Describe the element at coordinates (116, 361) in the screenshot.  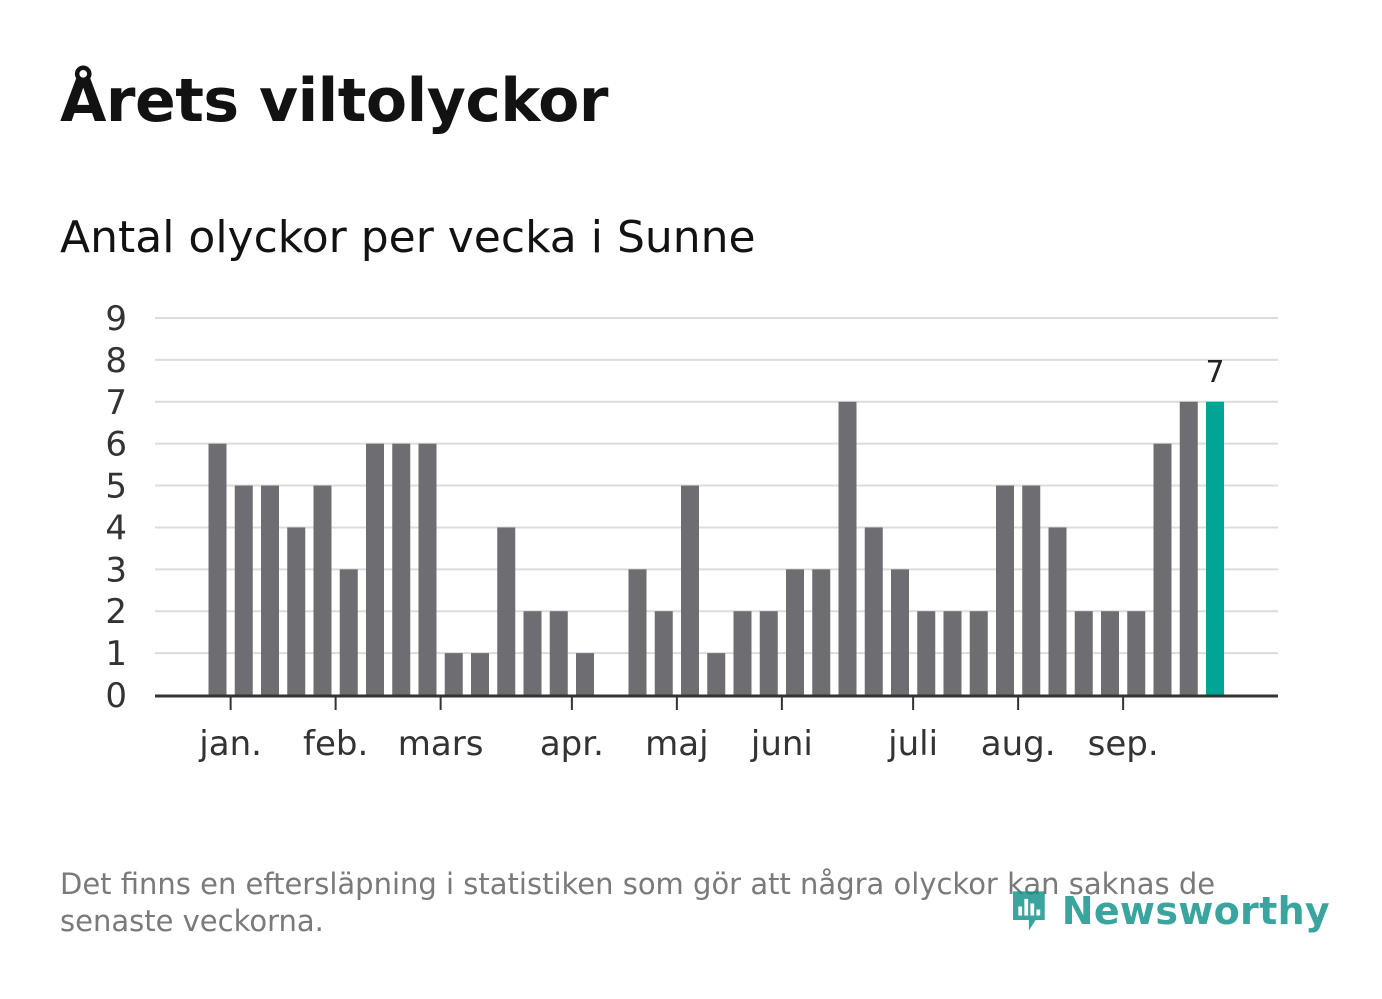
I see `y-tick-label: 8` at that location.